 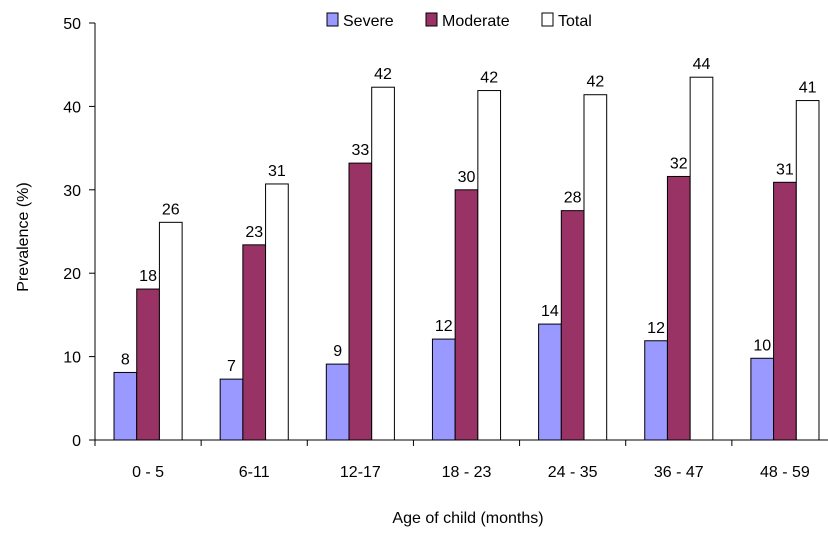 I want to click on x-tick-label: 6-11, so click(x=254, y=472).